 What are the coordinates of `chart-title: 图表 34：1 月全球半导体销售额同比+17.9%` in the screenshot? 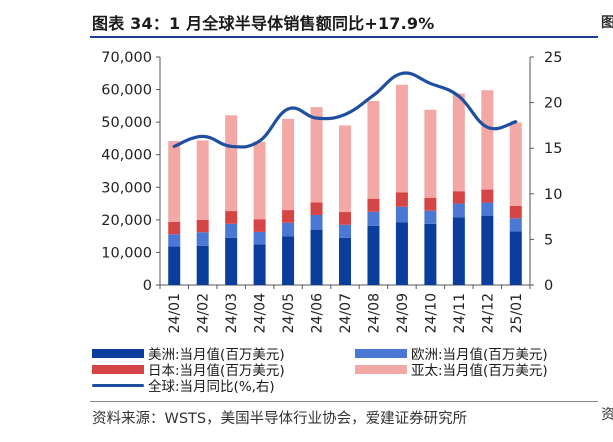 It's located at (263, 23).